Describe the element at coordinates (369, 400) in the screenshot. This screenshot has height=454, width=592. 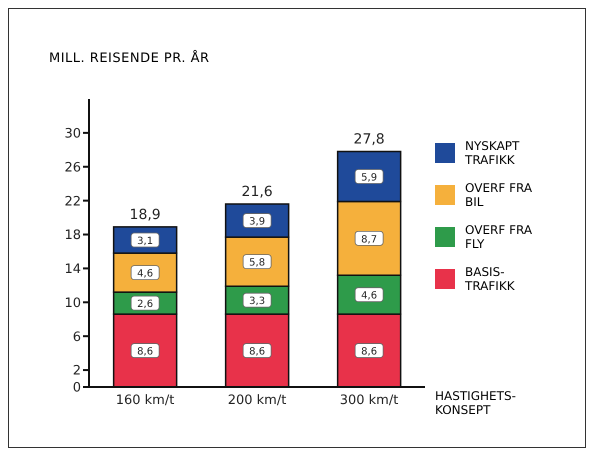
I see `x-tick-label: 300 km/t` at that location.